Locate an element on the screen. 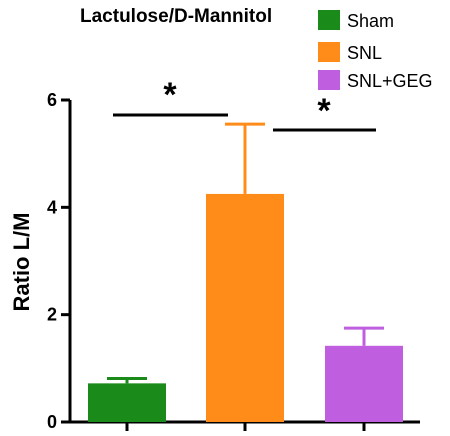  y-tick-label: 0 is located at coordinates (52, 422).